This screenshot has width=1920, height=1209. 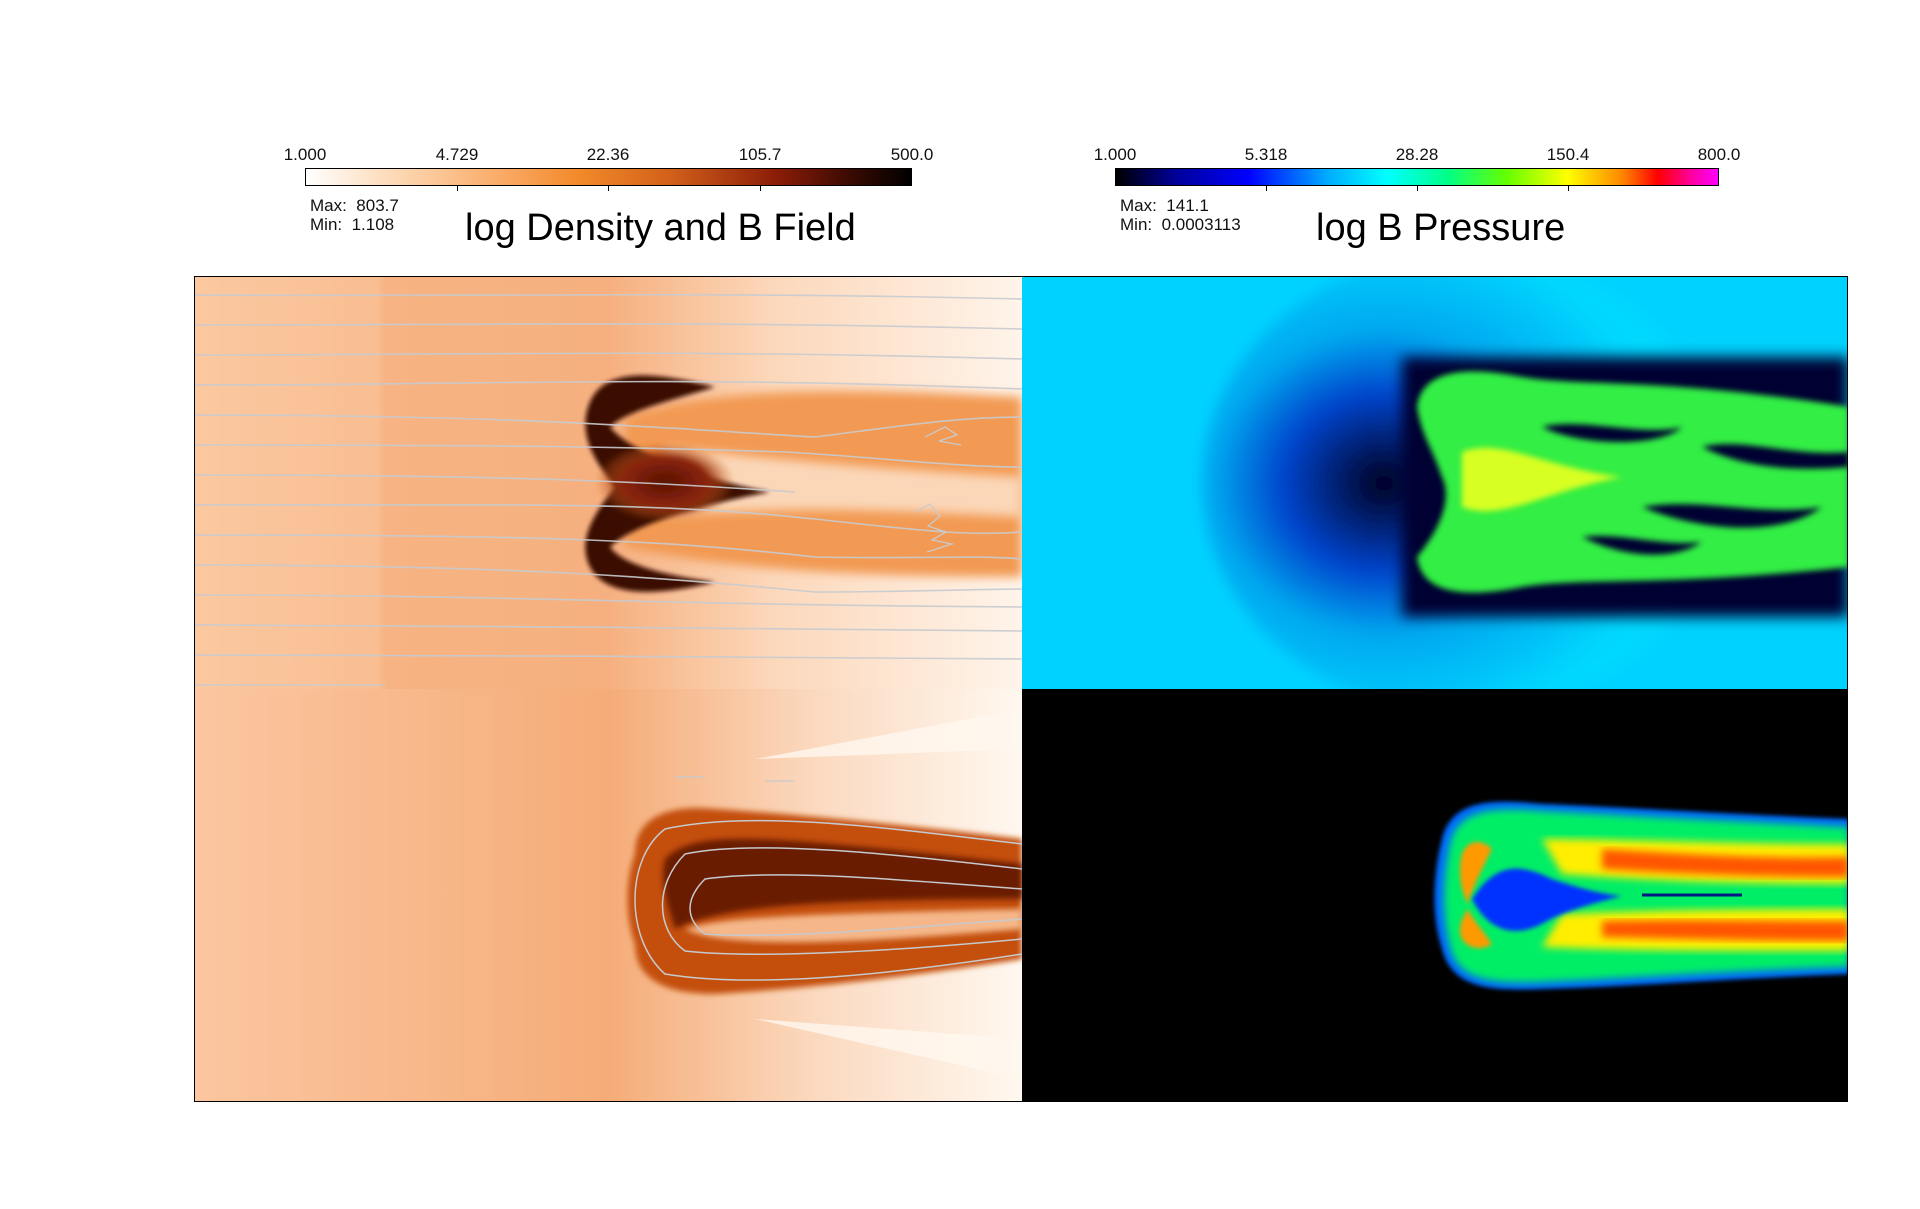 I want to click on pressure-tick-label: 28.28, so click(x=1417, y=154).